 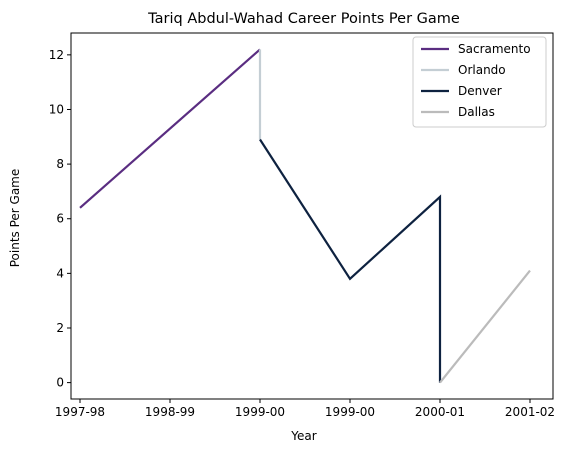 What do you see at coordinates (60, 219) in the screenshot?
I see `y-tick-label: 6` at bounding box center [60, 219].